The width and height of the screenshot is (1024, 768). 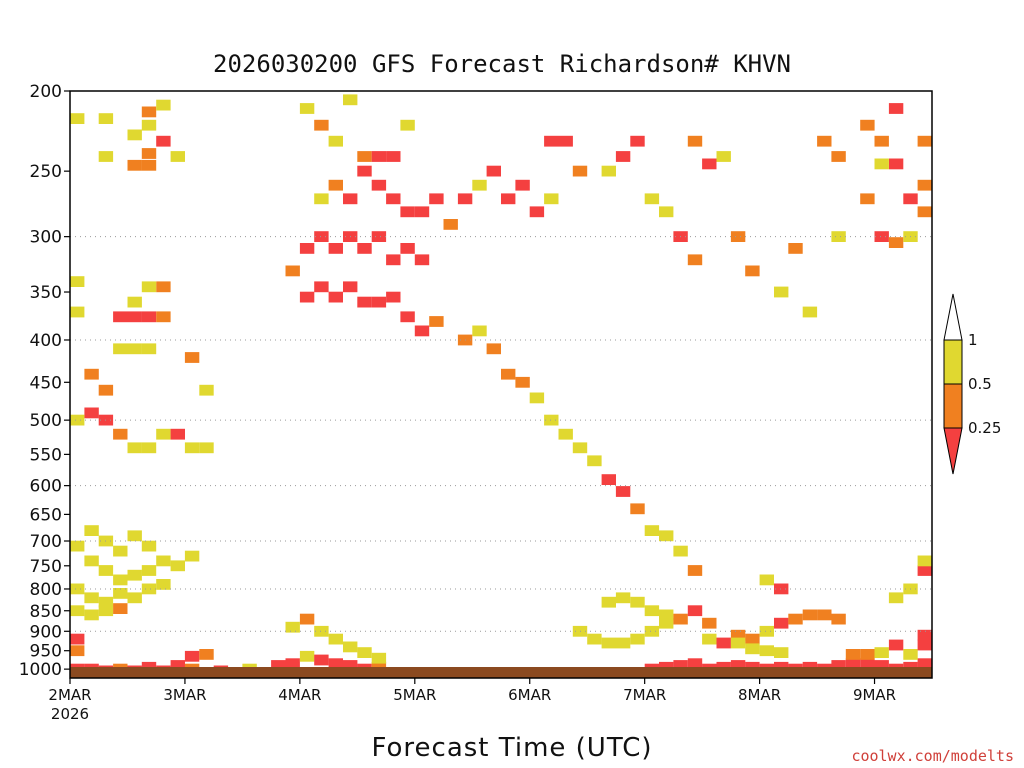 I want to click on legend-swatch, so click(x=953, y=317).